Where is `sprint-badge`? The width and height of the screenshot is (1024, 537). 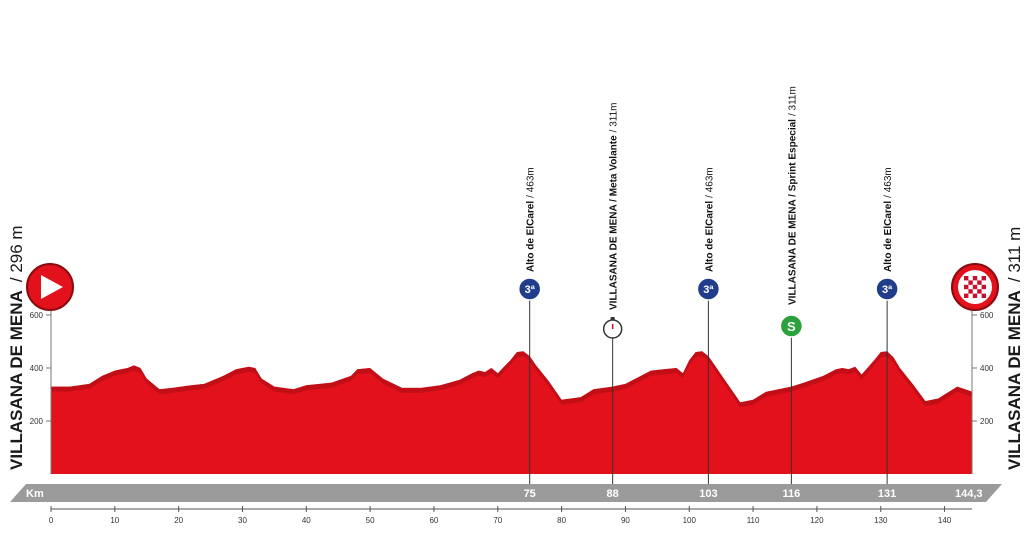 sprint-badge is located at coordinates (791, 326).